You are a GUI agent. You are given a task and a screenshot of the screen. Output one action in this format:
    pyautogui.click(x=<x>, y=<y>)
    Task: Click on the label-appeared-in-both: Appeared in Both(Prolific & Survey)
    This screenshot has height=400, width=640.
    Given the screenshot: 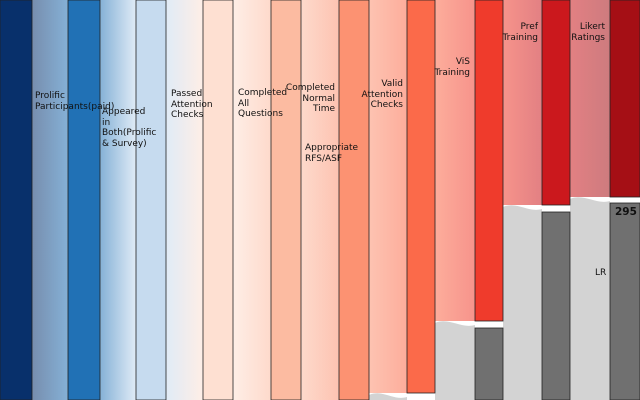 What is the action you would take?
    pyautogui.click(x=129, y=128)
    